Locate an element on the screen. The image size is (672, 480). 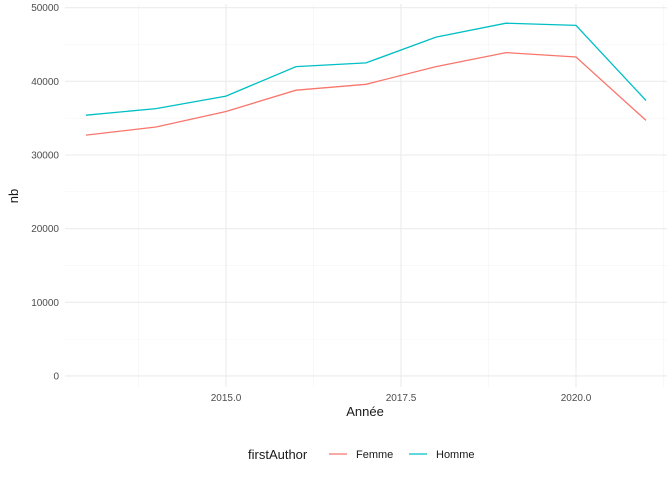
x-axis-title: Année is located at coordinates (365, 411).